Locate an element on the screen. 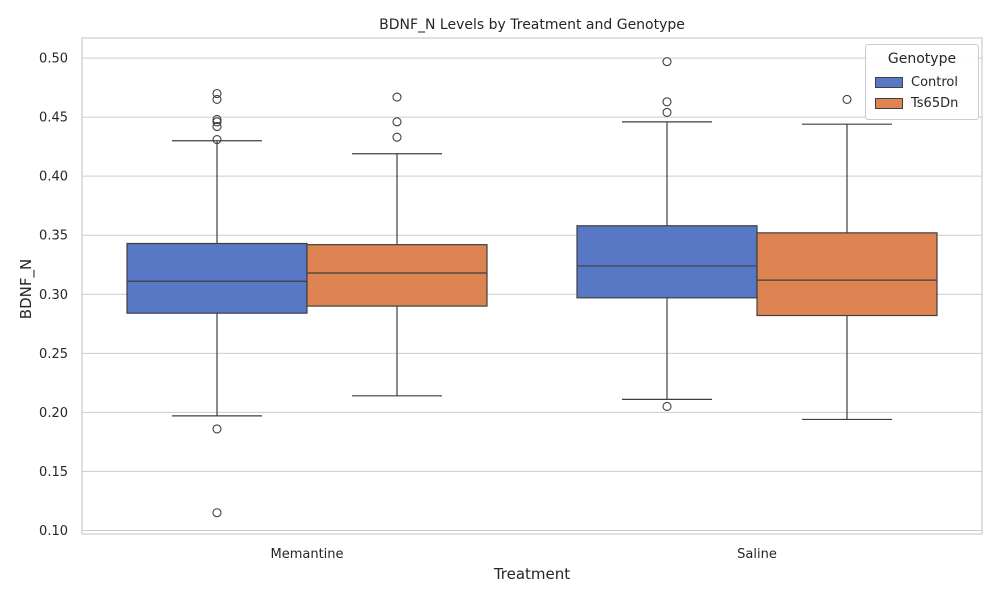  box-group-control-saline is located at coordinates (667, 234).